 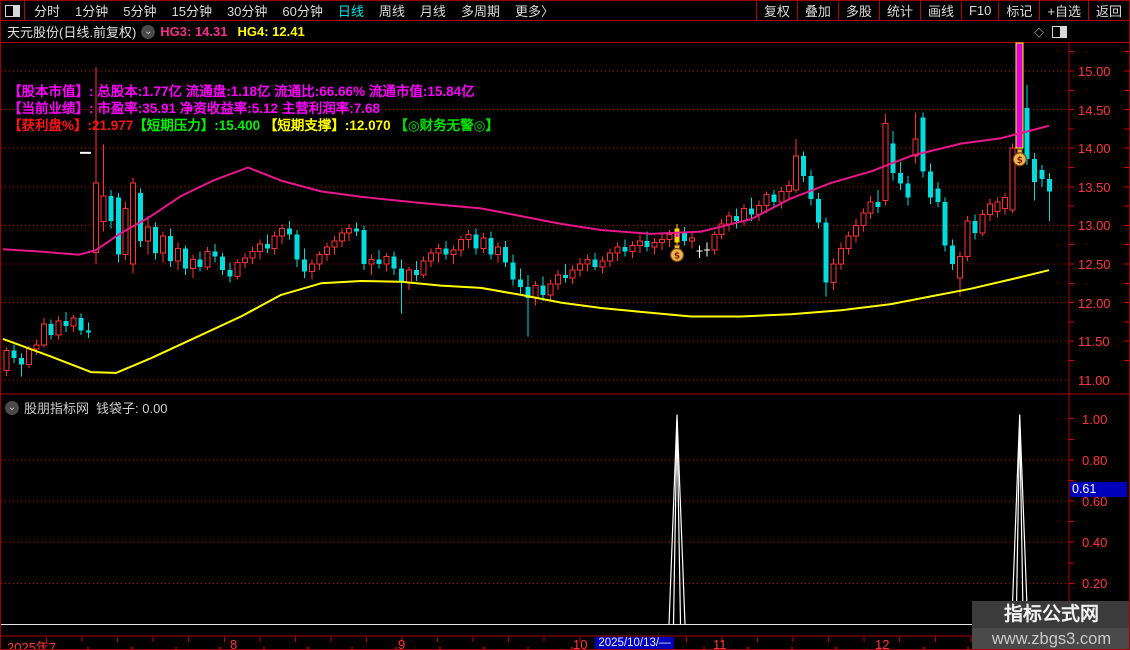 What do you see at coordinates (148, 31) in the screenshot?
I see `chevron-down-icon: ⌄` at bounding box center [148, 31].